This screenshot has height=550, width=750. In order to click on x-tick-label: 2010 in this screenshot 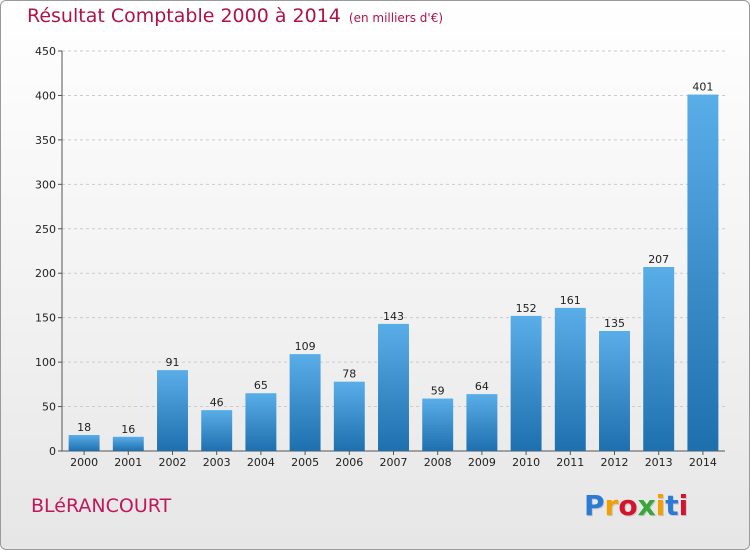, I will do `click(526, 462)`.